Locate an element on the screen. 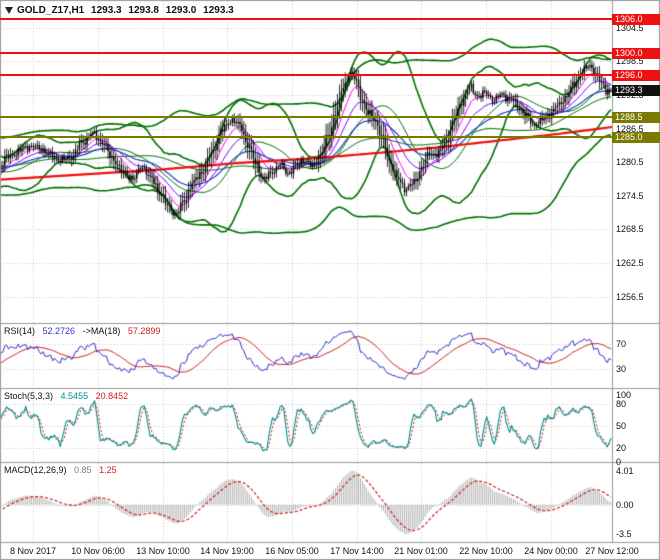 Image resolution: width=660 pixels, height=560 pixels. current-price-price-label: 1293.3 is located at coordinates (636, 91).